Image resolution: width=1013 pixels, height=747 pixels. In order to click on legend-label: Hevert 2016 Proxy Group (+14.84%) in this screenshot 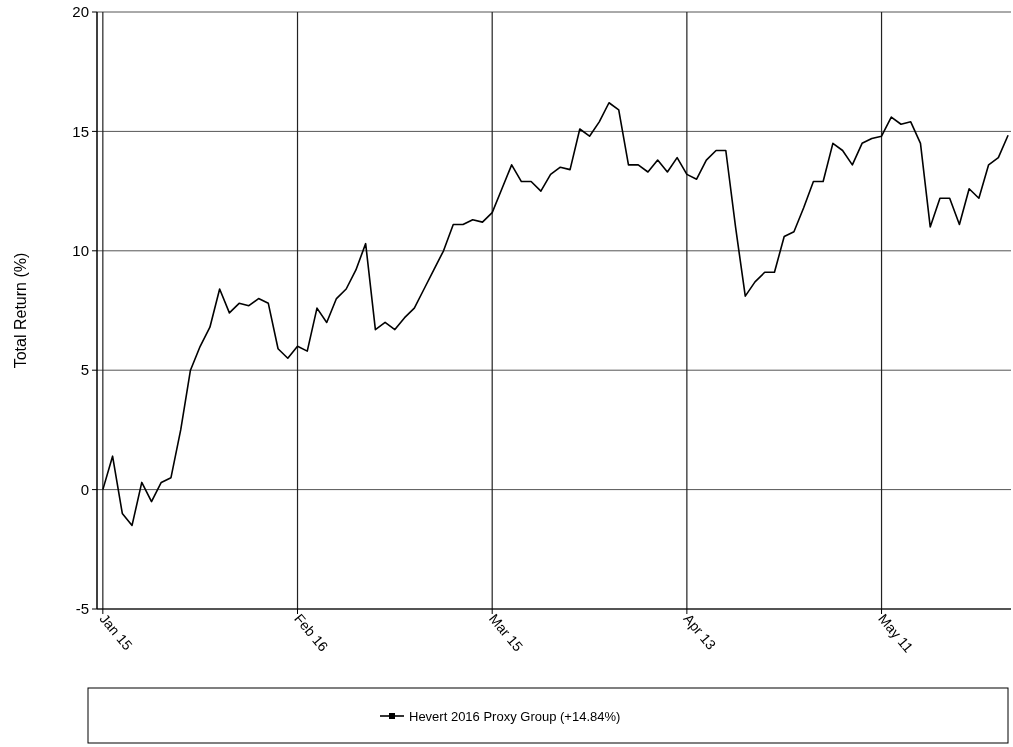, I will do `click(515, 716)`.